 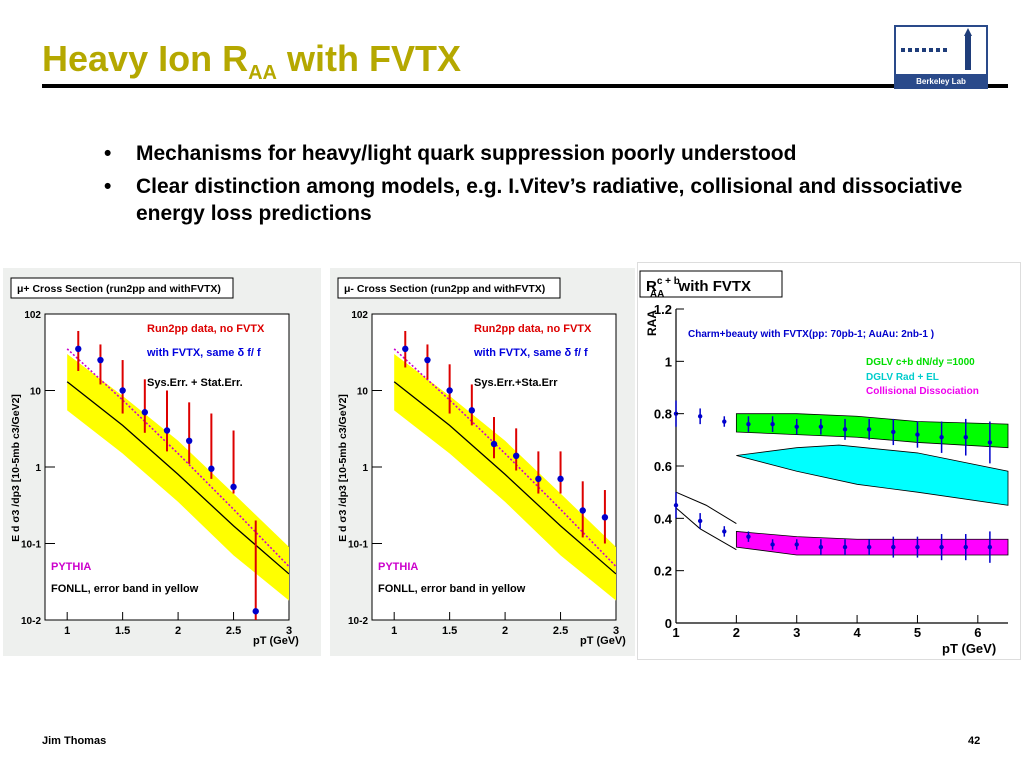 I want to click on collisional-dissociation-band, so click(x=872, y=543).